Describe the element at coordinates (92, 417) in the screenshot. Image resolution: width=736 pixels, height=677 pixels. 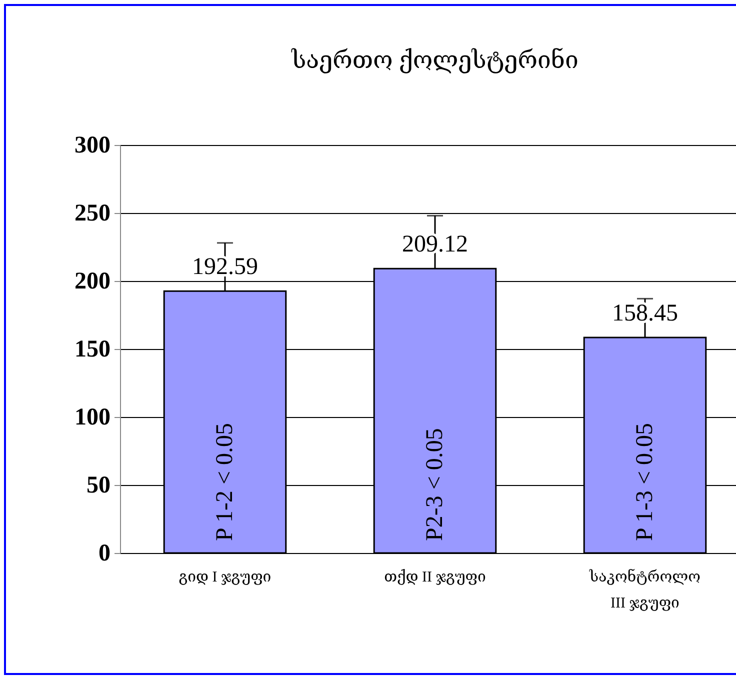
I see `y-tick-label: 100` at that location.